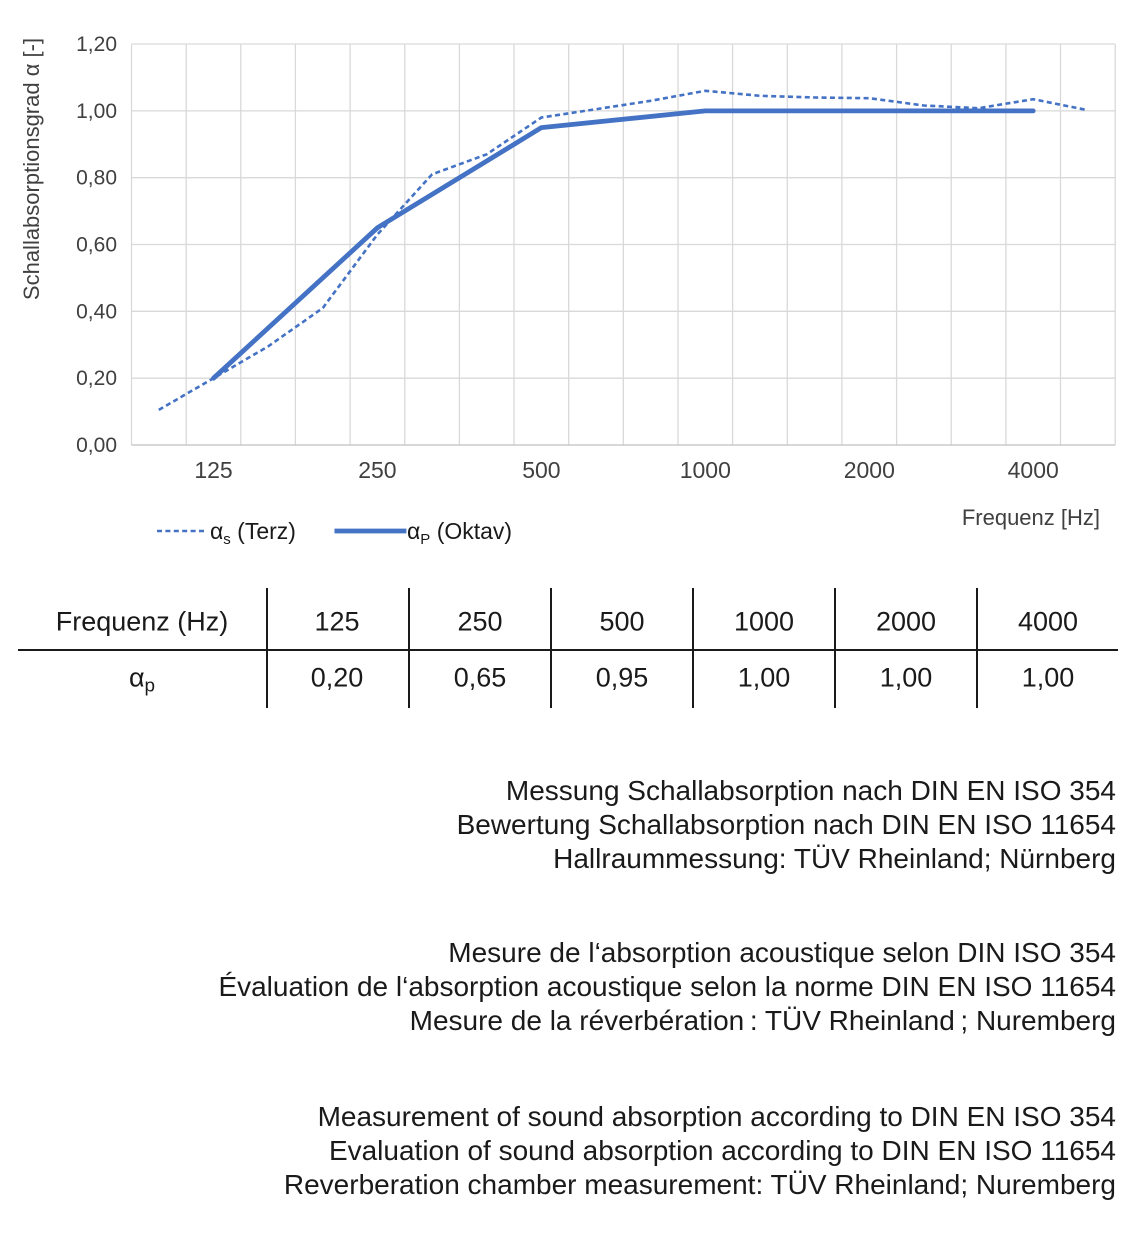 This screenshot has width=1135, height=1234. Describe the element at coordinates (96, 245) in the screenshot. I see `svg-text: 0,60` at that location.